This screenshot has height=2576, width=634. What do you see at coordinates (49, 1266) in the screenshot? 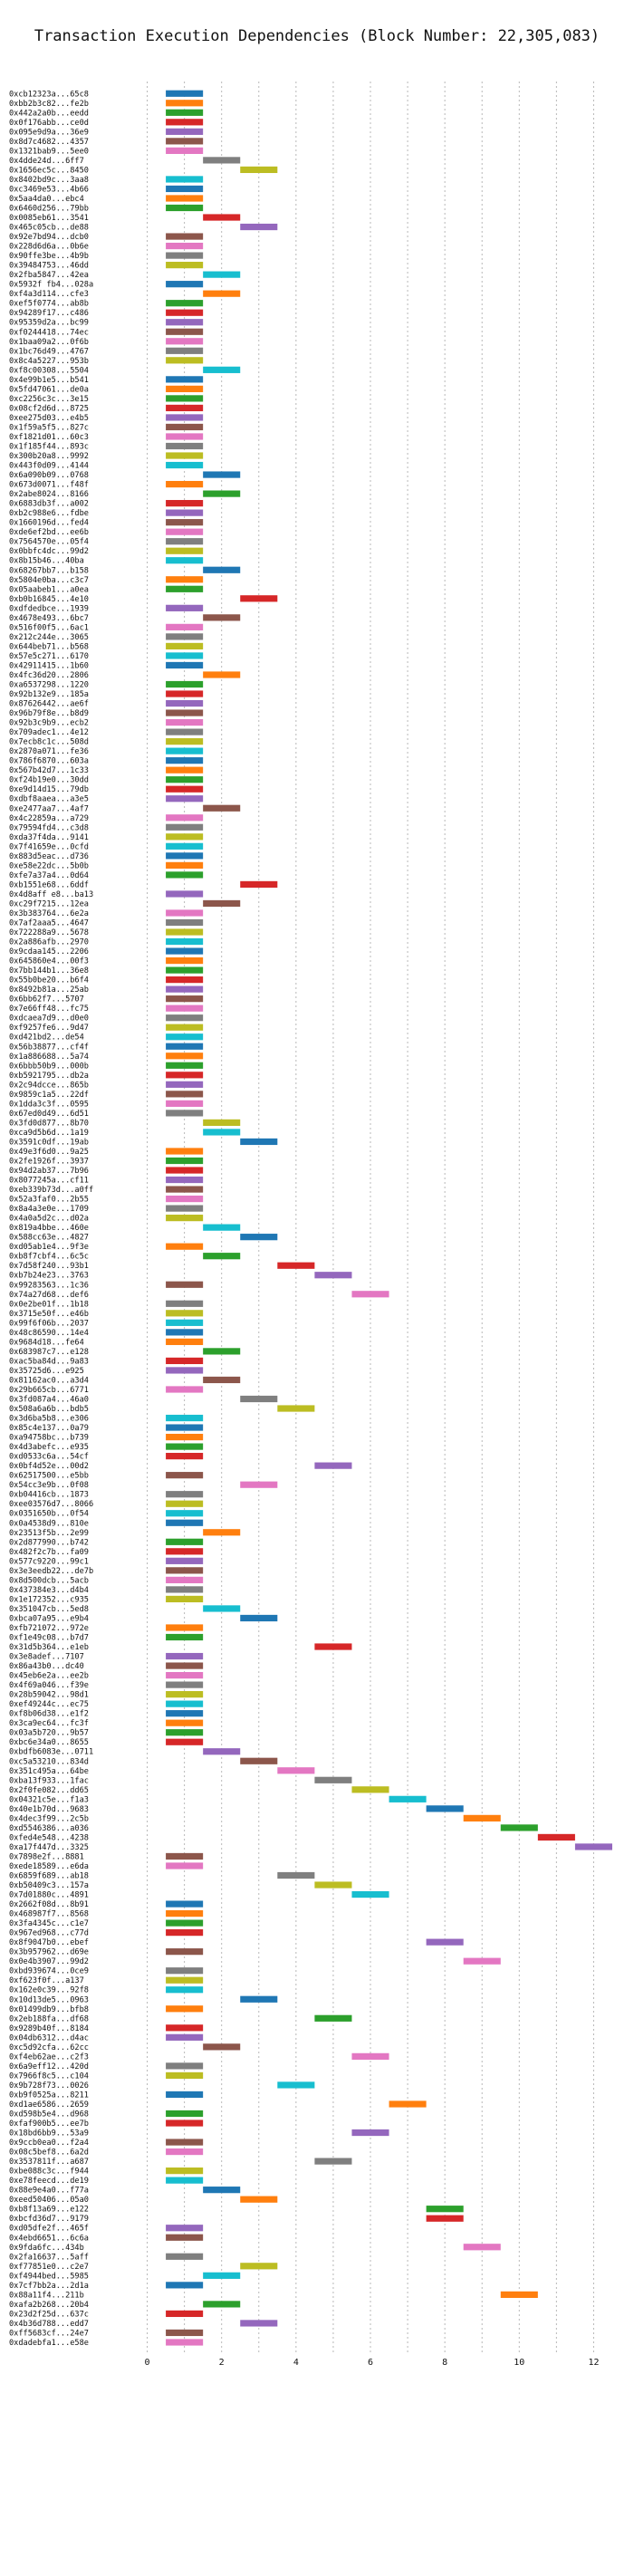
I see `y-label-123: 0x7d58f240...93b1` at bounding box center [49, 1266].